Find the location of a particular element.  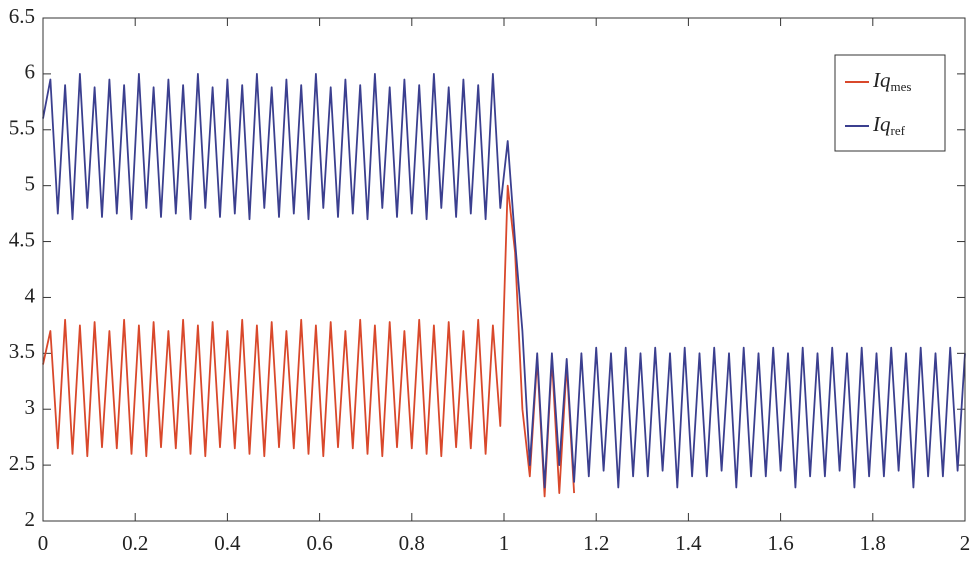

x-tick-label: 0.6 is located at coordinates (319, 543).